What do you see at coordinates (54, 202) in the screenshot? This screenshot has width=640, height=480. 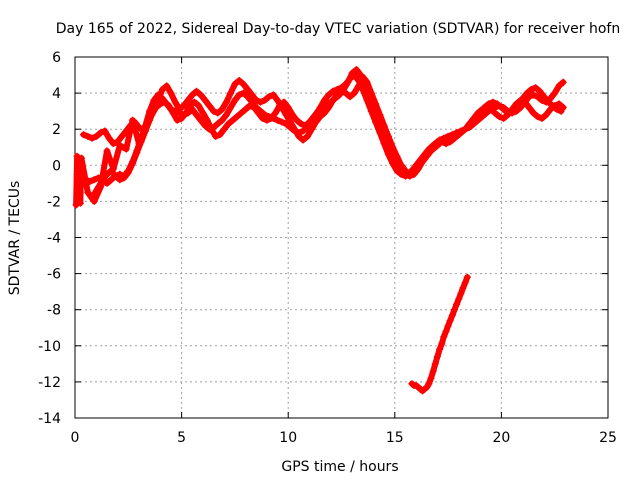 I see `y-tick-label: -2` at bounding box center [54, 202].